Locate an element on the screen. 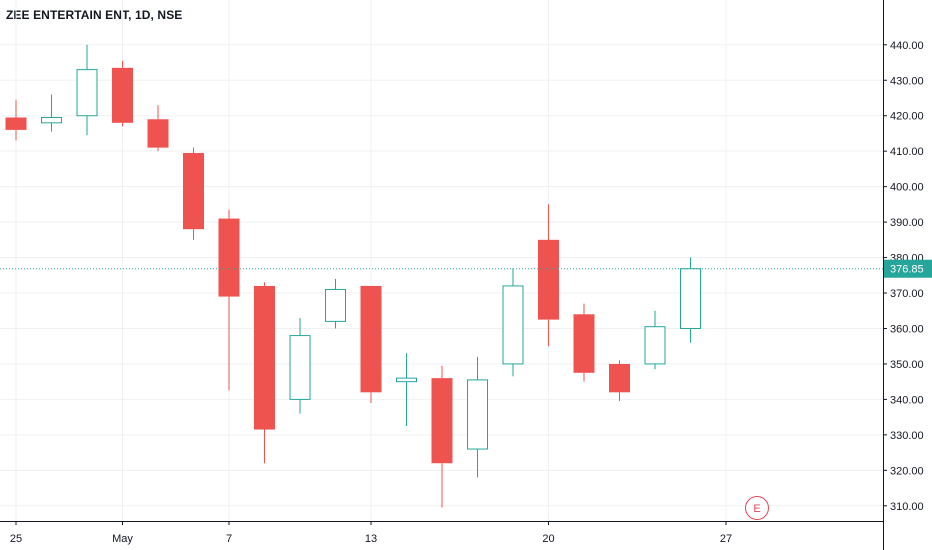 The width and height of the screenshot is (932, 550). last-price-tag-bg is located at coordinates (908, 268).